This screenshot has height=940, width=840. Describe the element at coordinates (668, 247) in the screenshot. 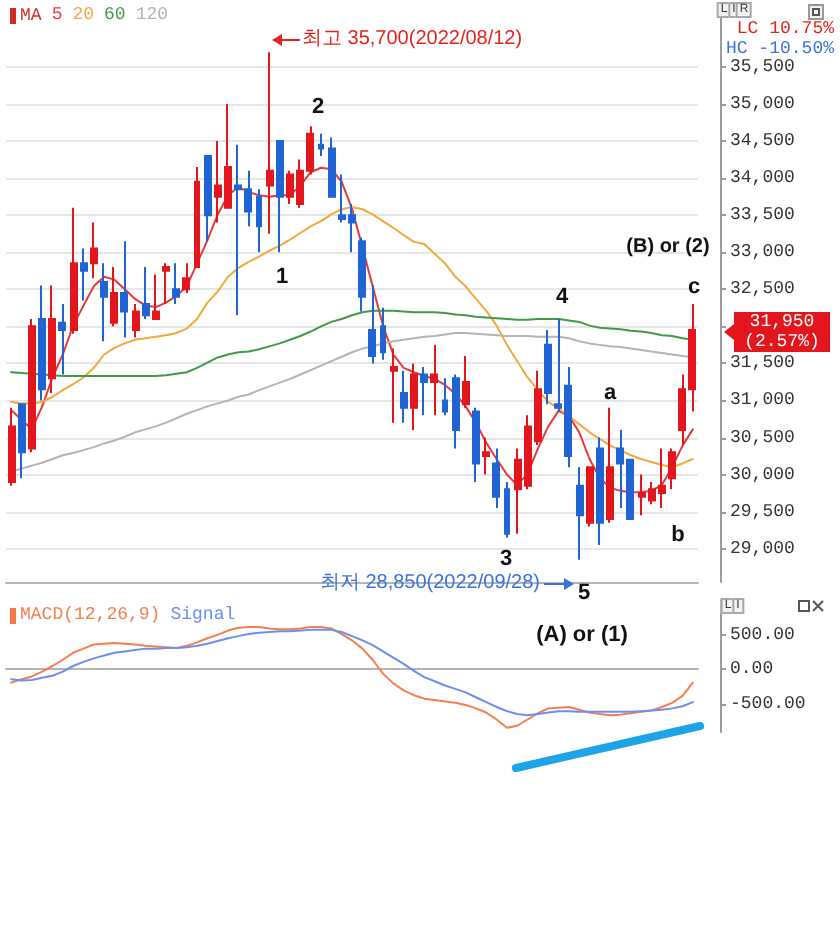

I see `annotation: (B) or (2)` at that location.